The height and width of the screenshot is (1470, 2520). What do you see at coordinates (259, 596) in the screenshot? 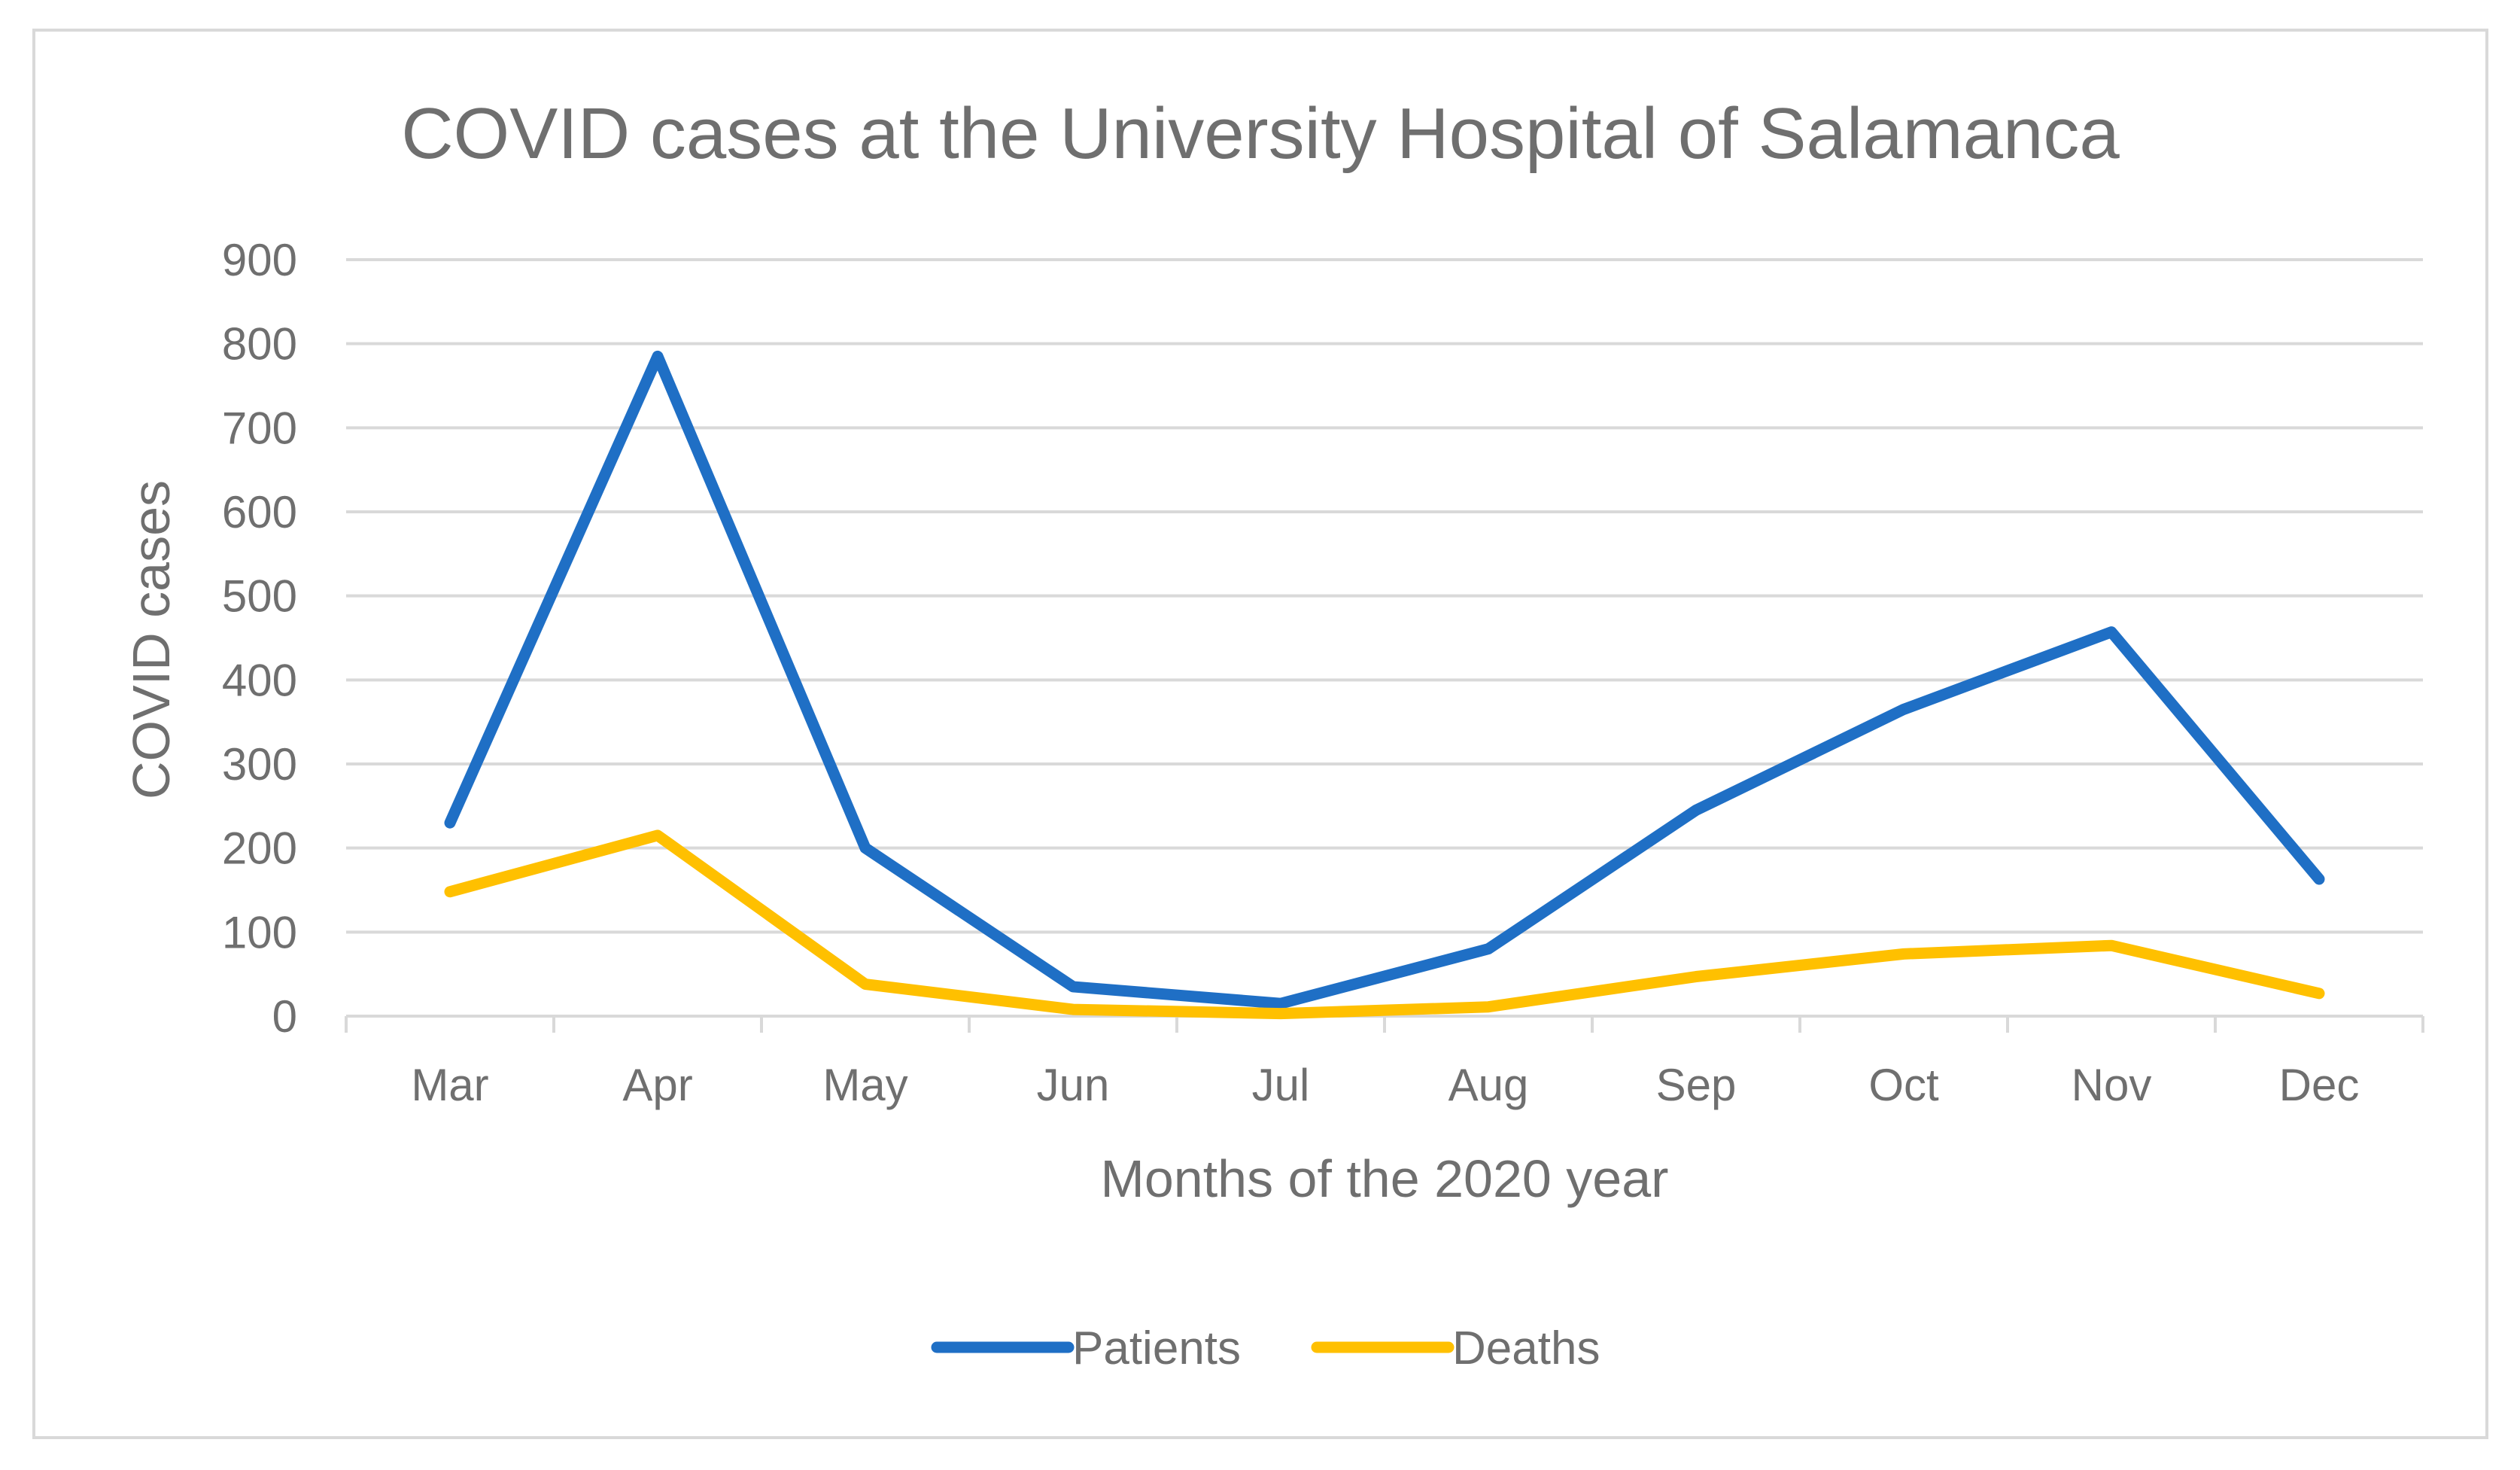
I see `y-tick-label: 500` at bounding box center [259, 596].